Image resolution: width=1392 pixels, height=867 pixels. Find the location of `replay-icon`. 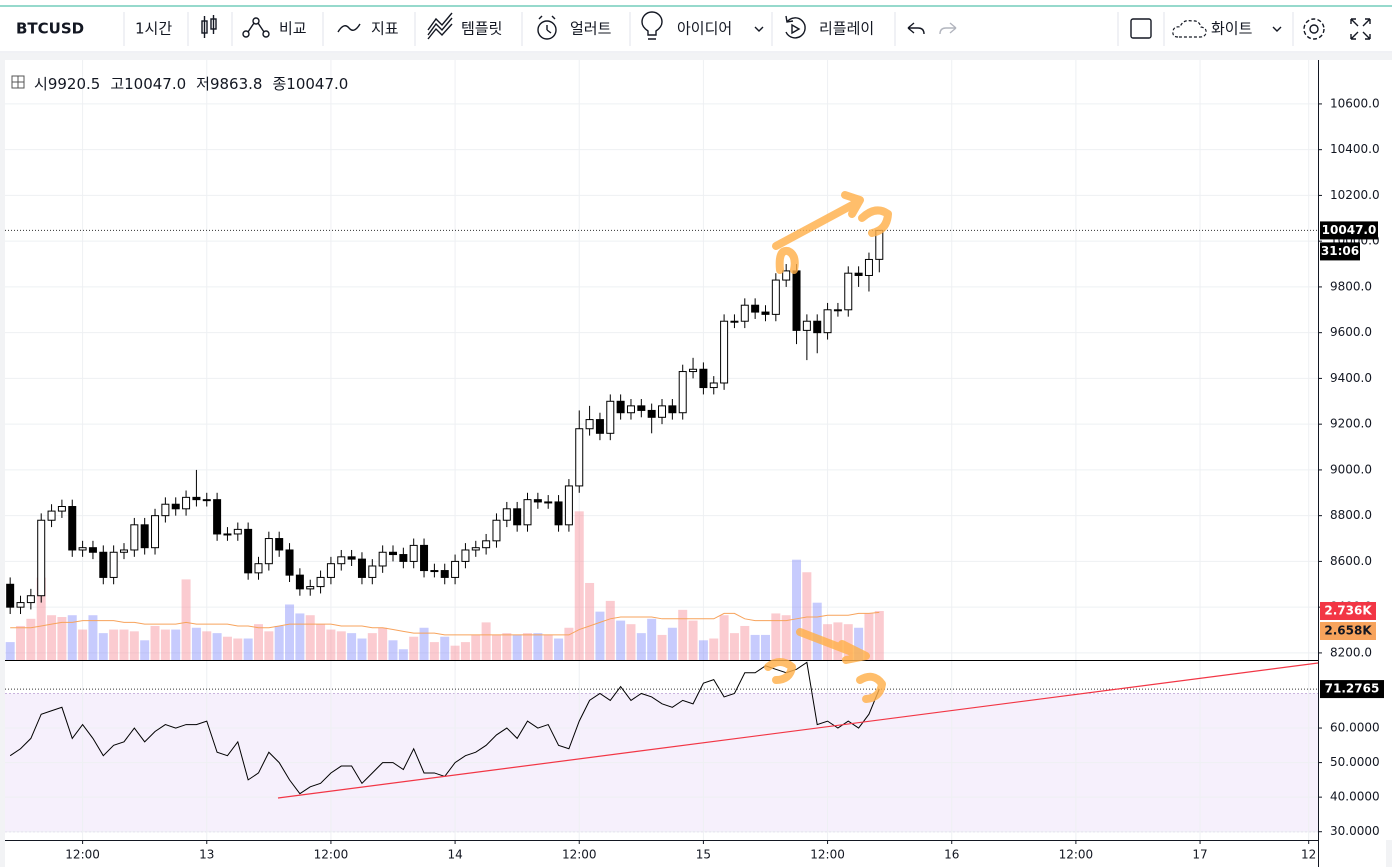

replay-icon is located at coordinates (795, 27).